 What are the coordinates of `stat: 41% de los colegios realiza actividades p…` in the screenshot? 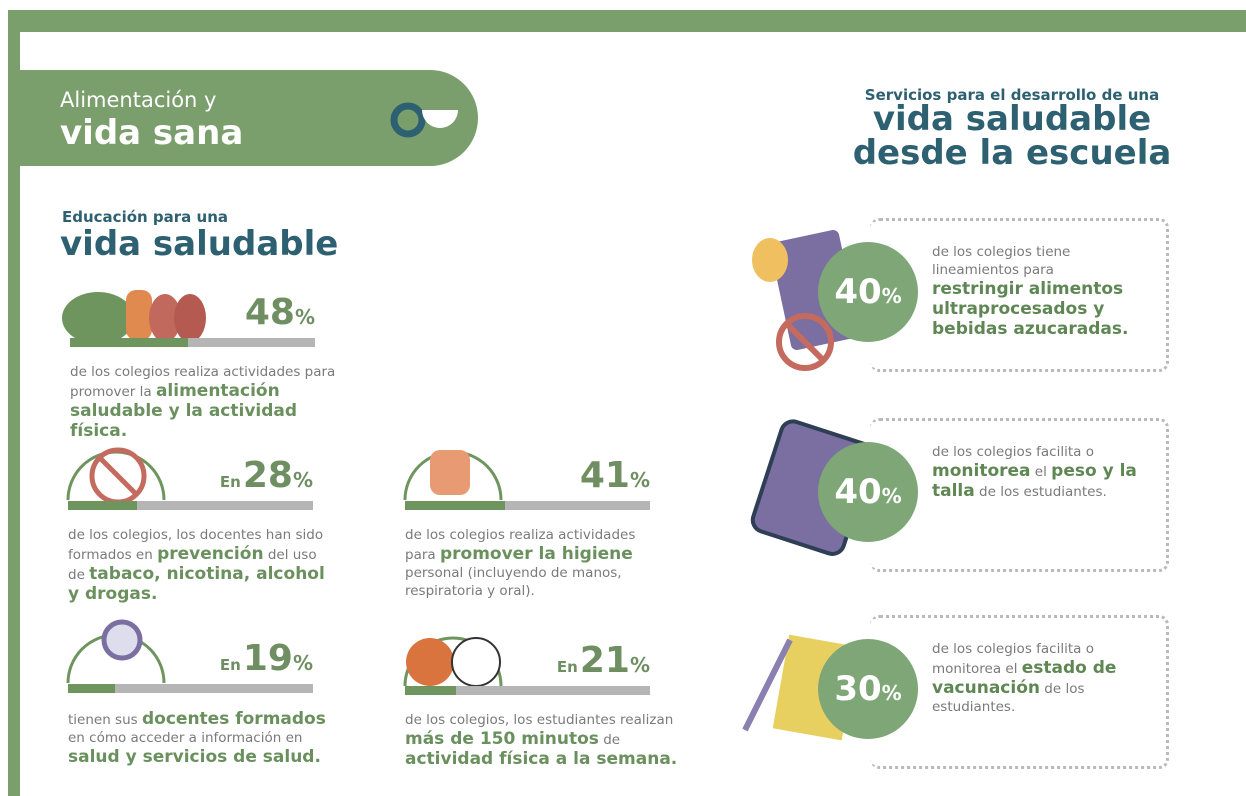 It's located at (527, 527).